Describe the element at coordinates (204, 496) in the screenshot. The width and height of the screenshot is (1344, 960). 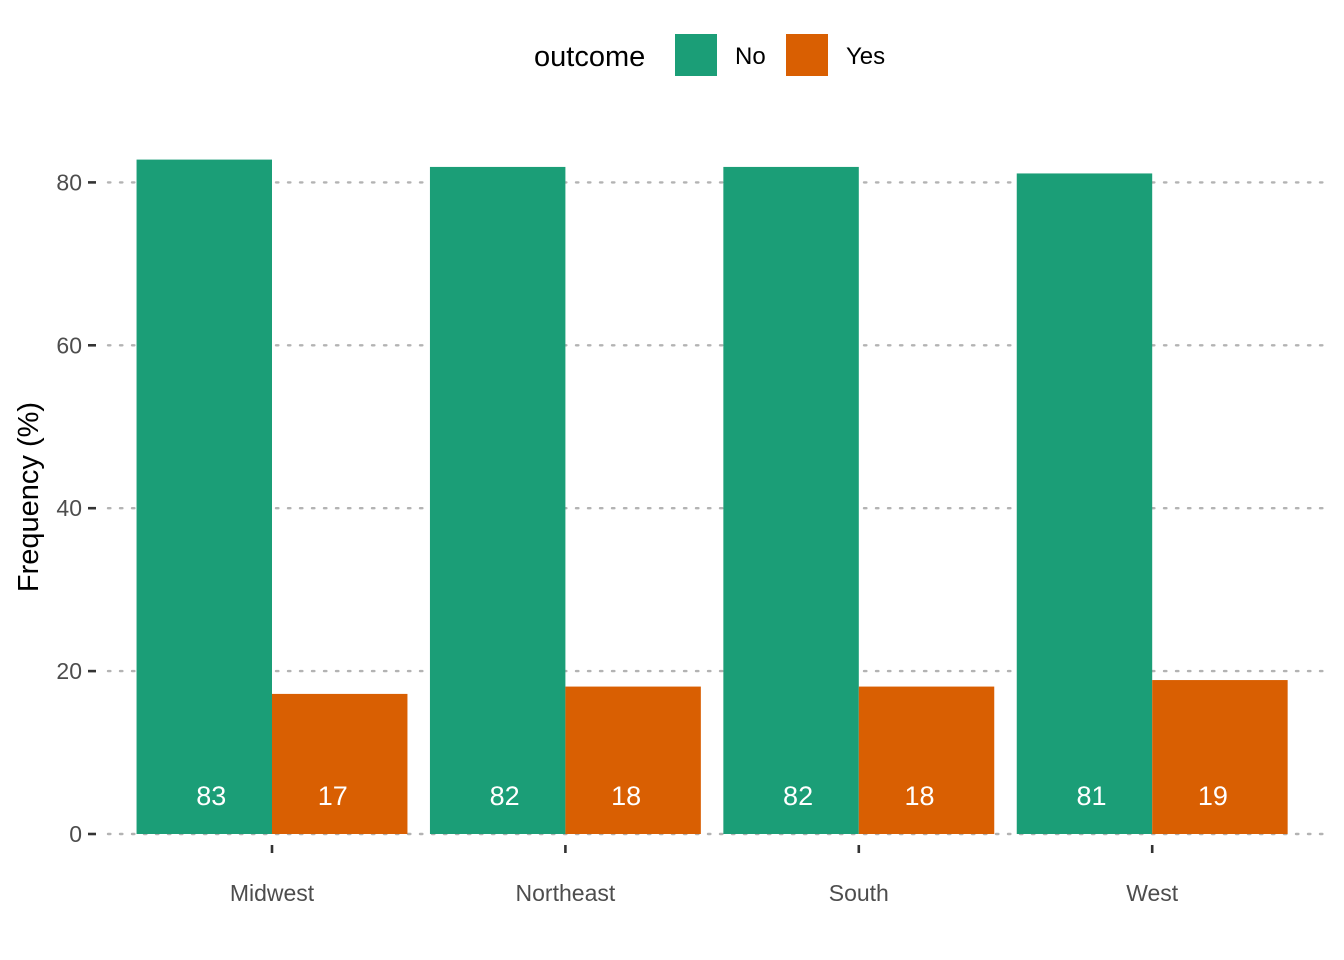
I see `bar-midwest-no` at that location.